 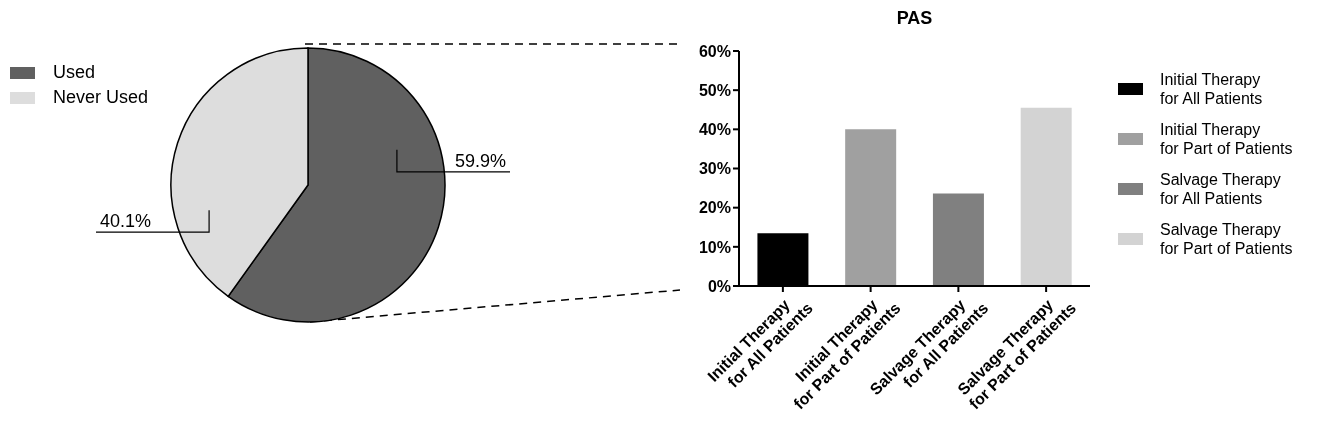 I want to click on legend-label: Salvage Therapy for Part of Patients, so click(x=1226, y=239).